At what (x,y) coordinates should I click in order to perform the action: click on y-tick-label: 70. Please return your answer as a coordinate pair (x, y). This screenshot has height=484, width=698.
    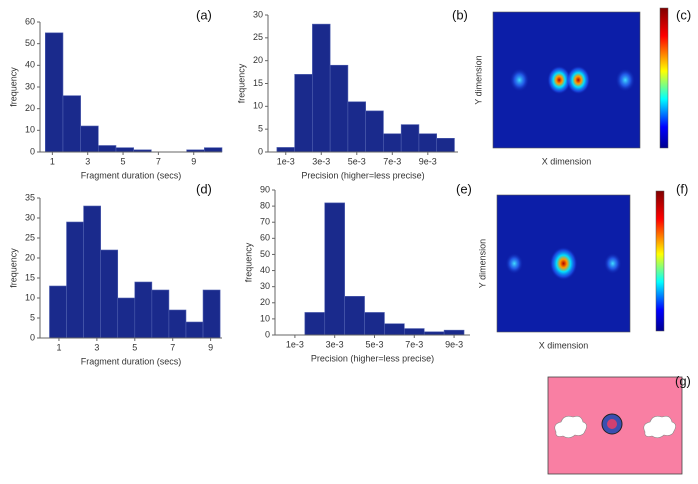
    Looking at the image, I should click on (265, 222).